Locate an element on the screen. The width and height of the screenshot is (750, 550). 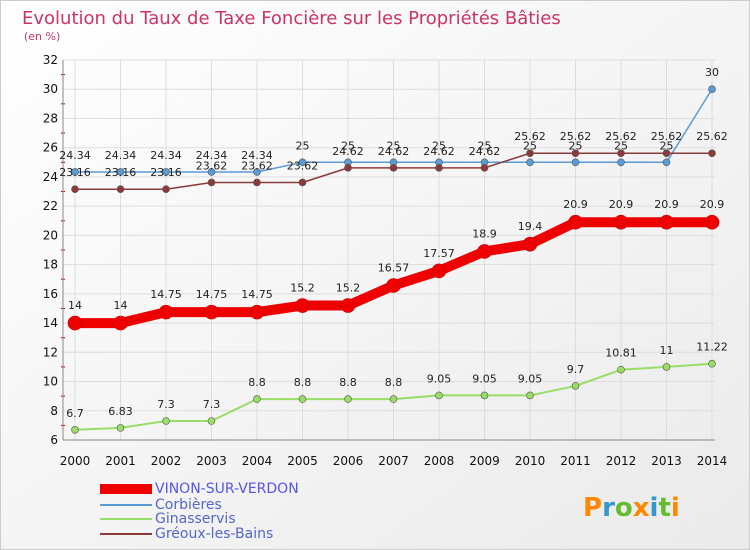
legend-label: Corbières is located at coordinates (188, 505).